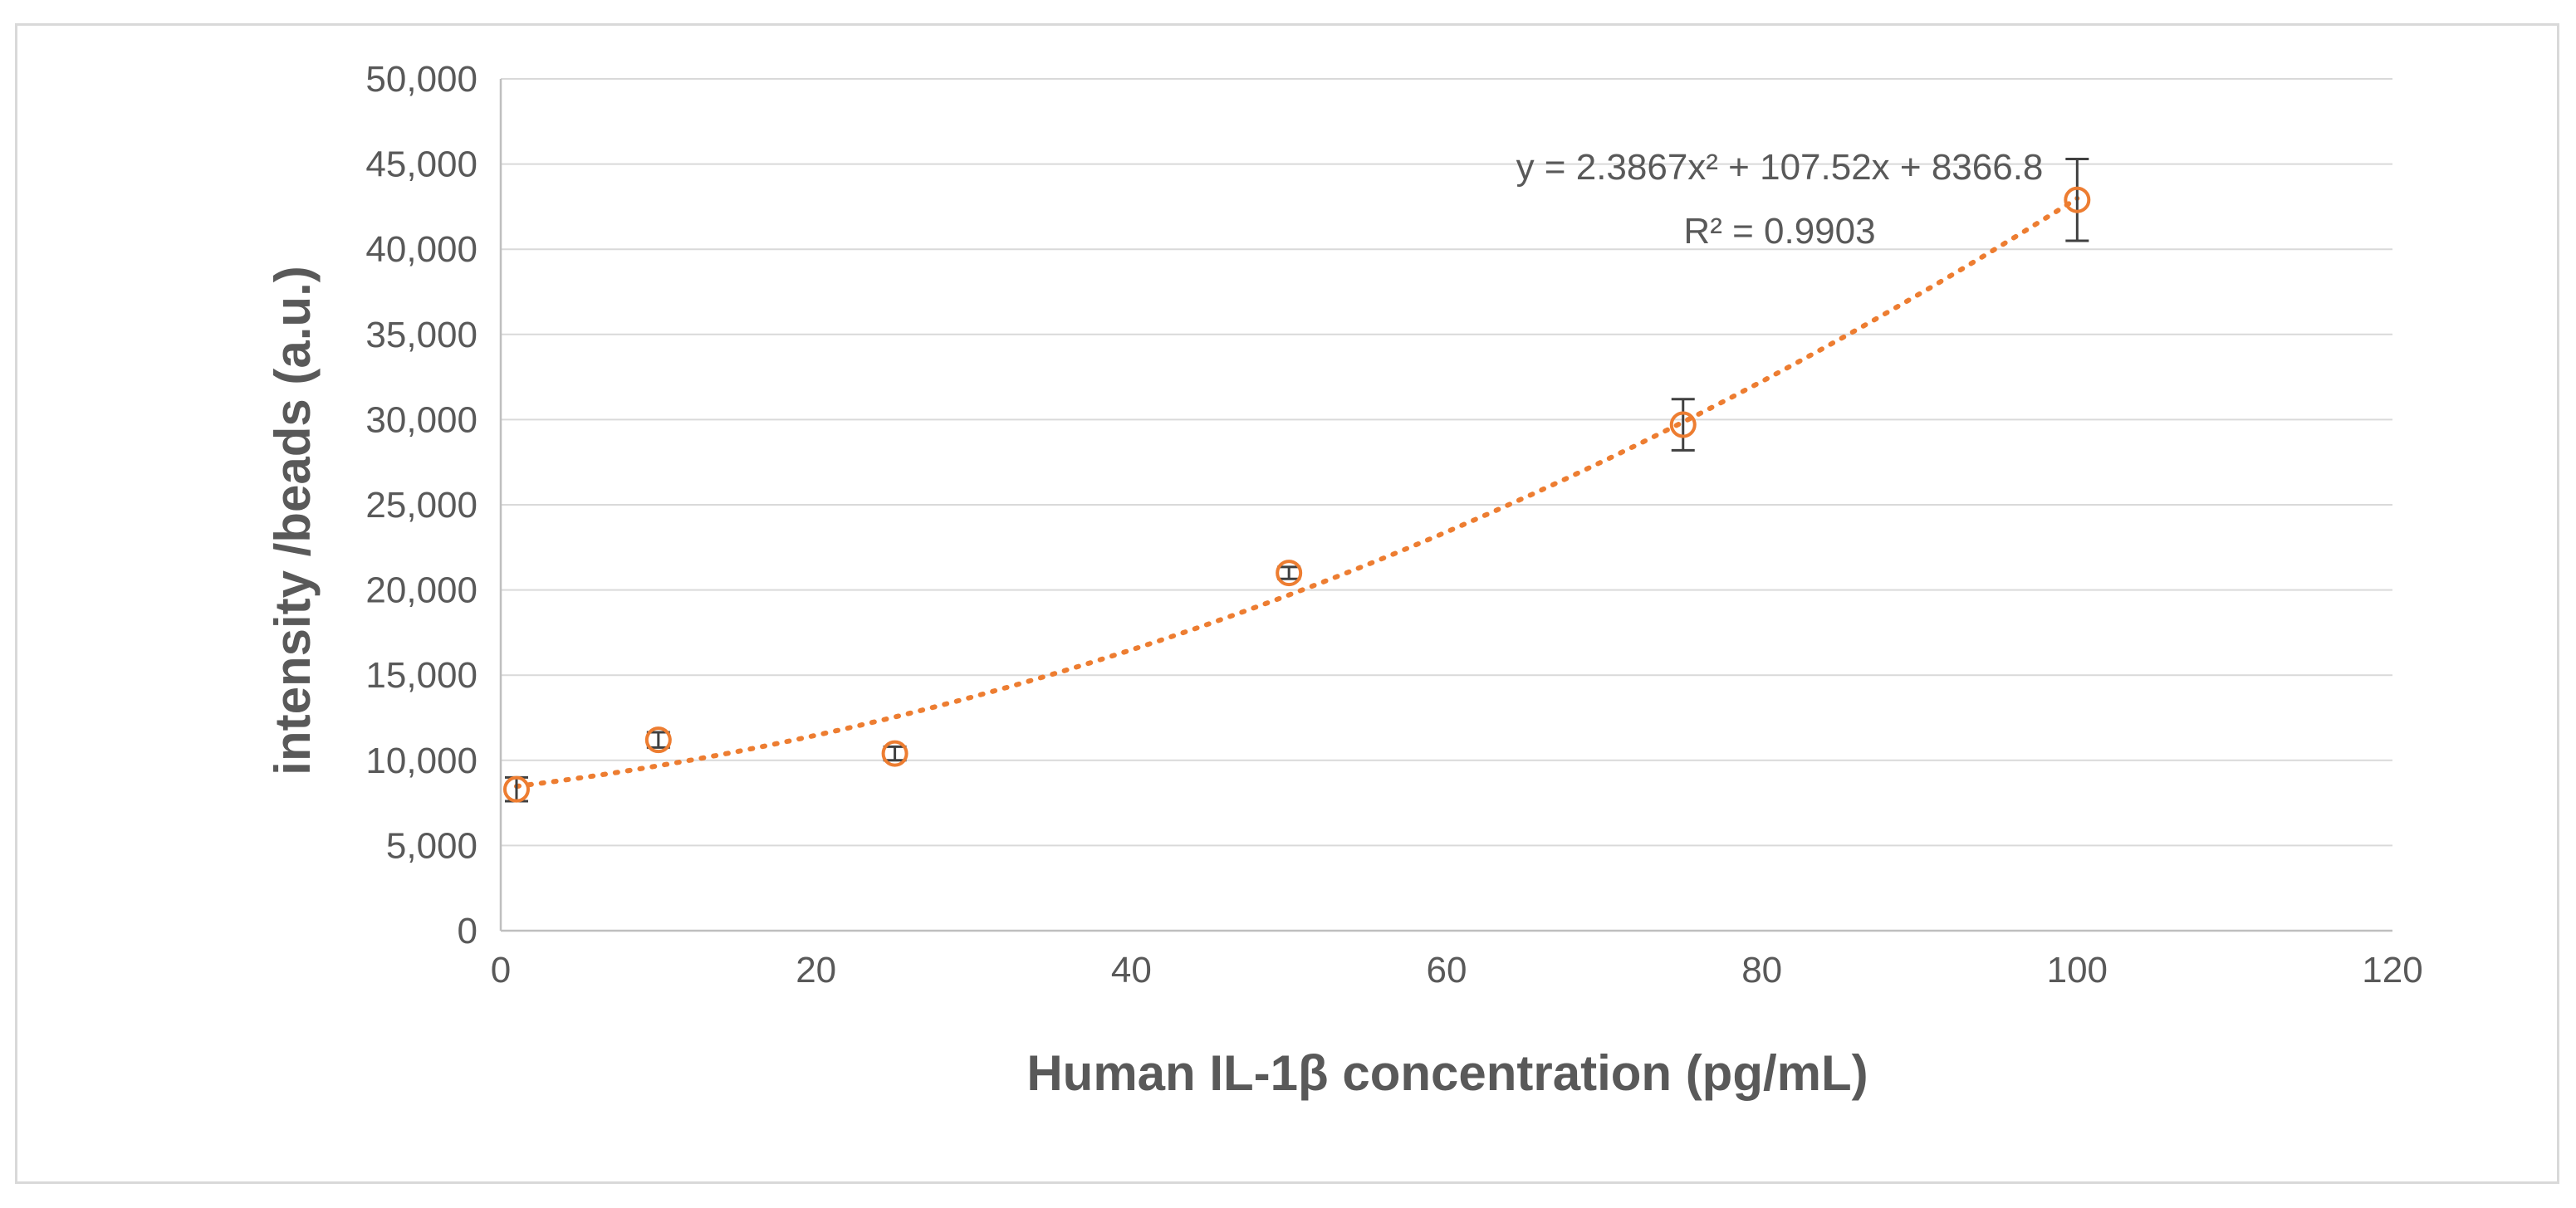  I want to click on x-tick-label: 60, so click(1447, 970).